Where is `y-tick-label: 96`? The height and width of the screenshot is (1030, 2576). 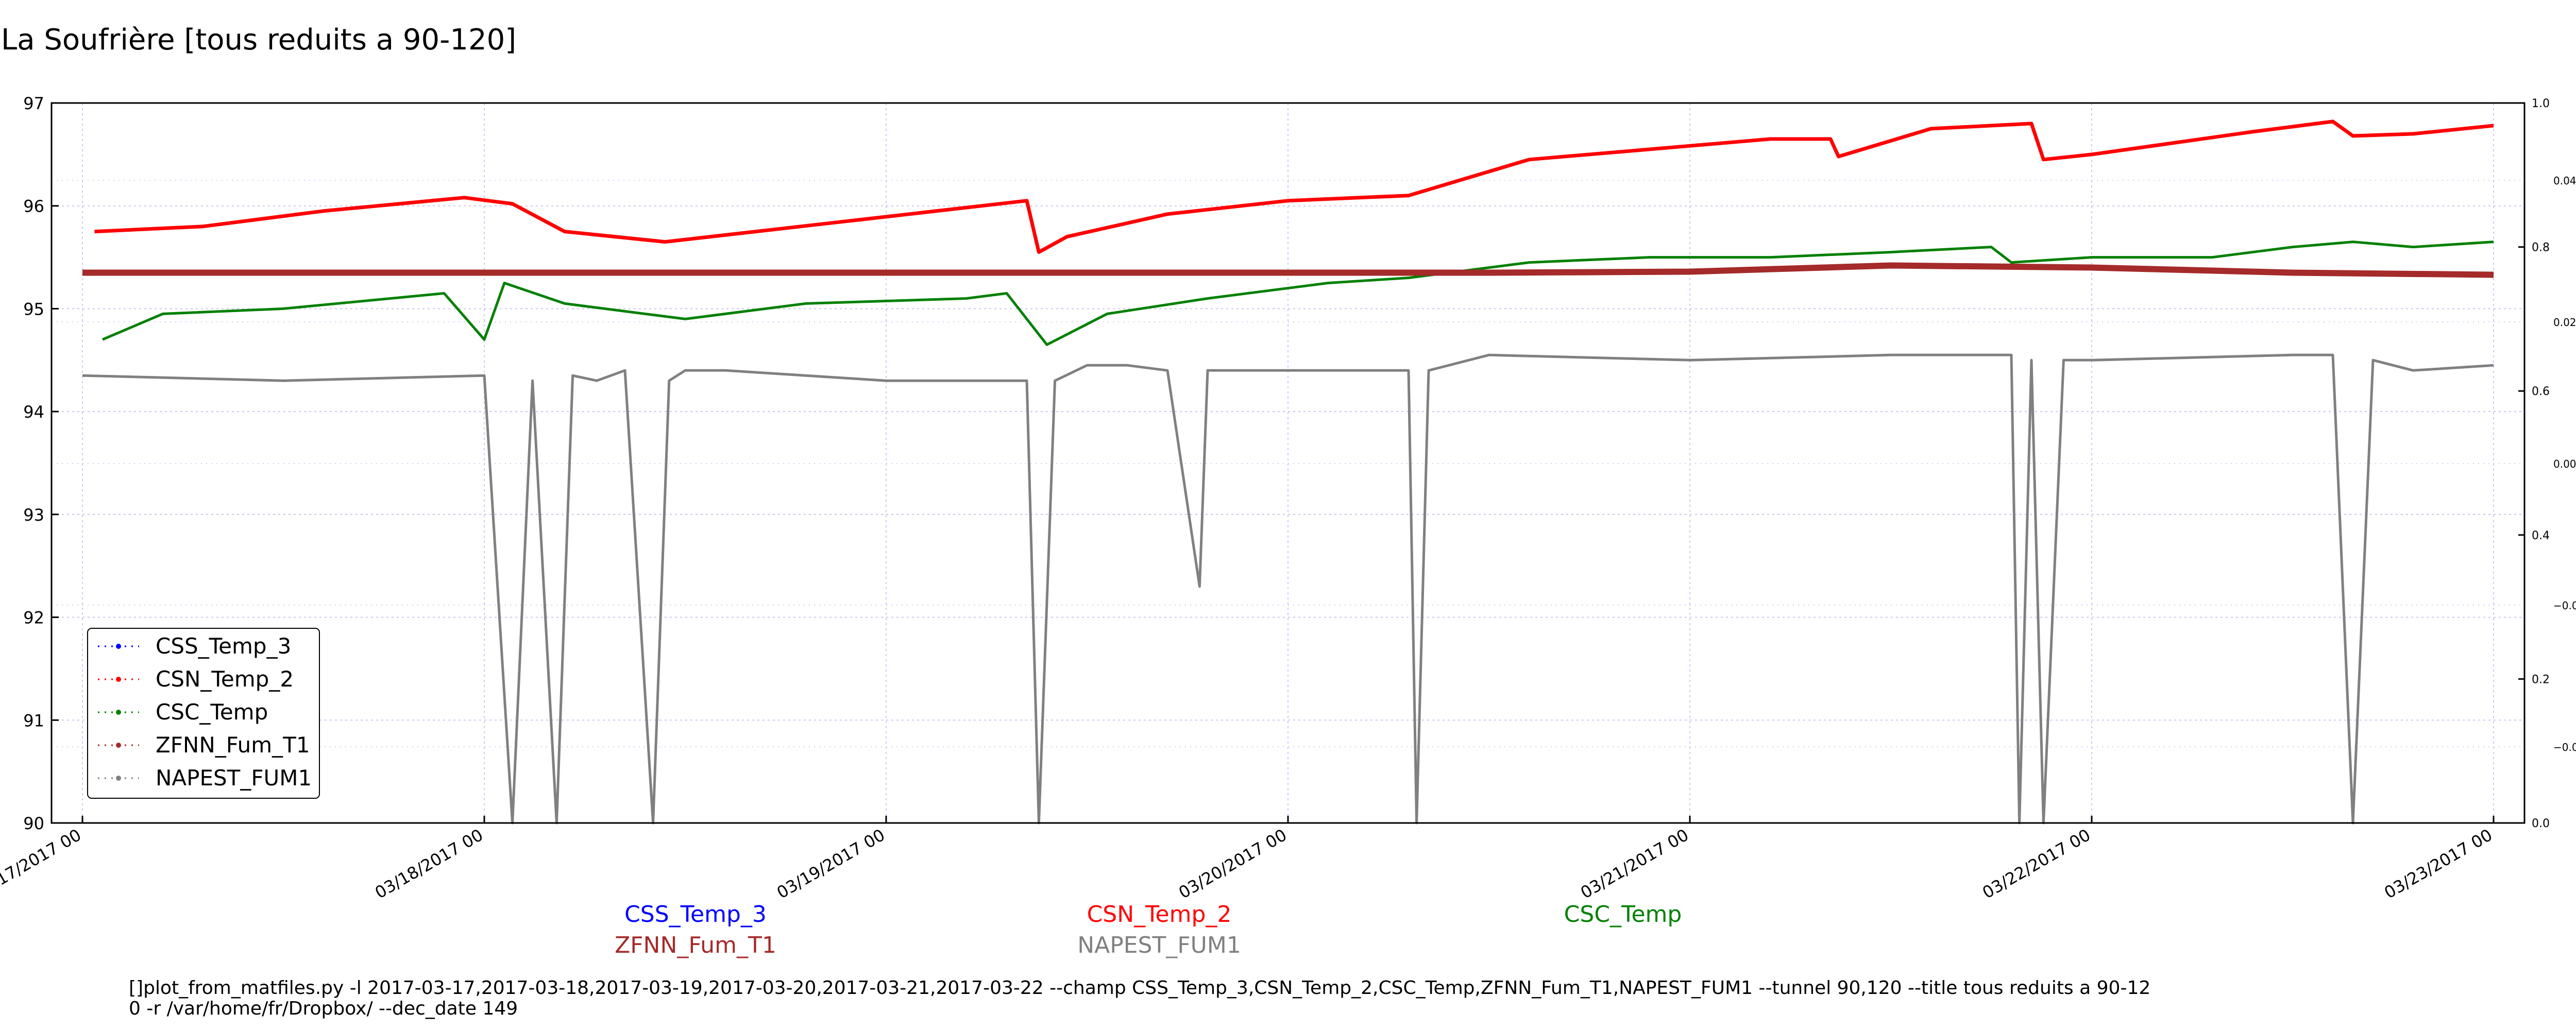 y-tick-label: 96 is located at coordinates (33, 206).